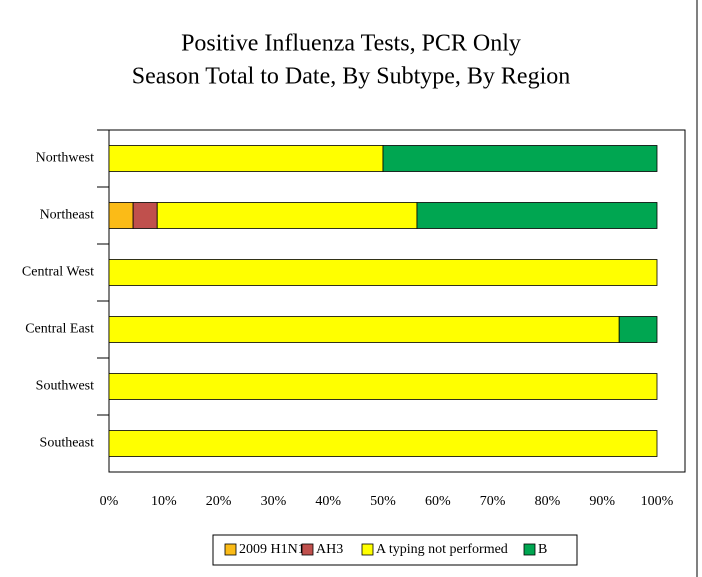 This screenshot has width=702, height=577. I want to click on x-tick-label: 50%, so click(383, 501).